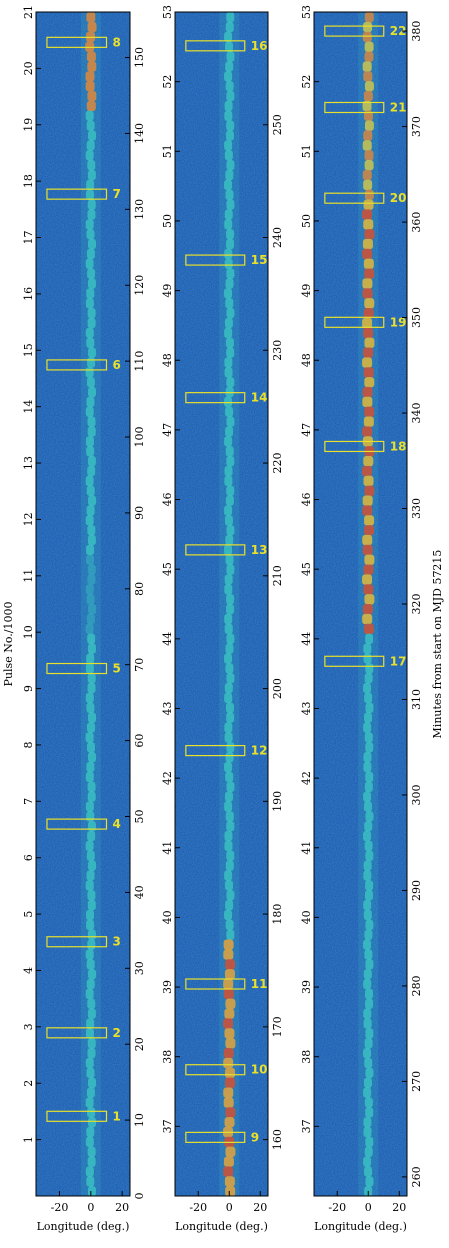 This screenshot has height=1248, width=449. I want to click on left-tick-label: 10, so click(28, 632).